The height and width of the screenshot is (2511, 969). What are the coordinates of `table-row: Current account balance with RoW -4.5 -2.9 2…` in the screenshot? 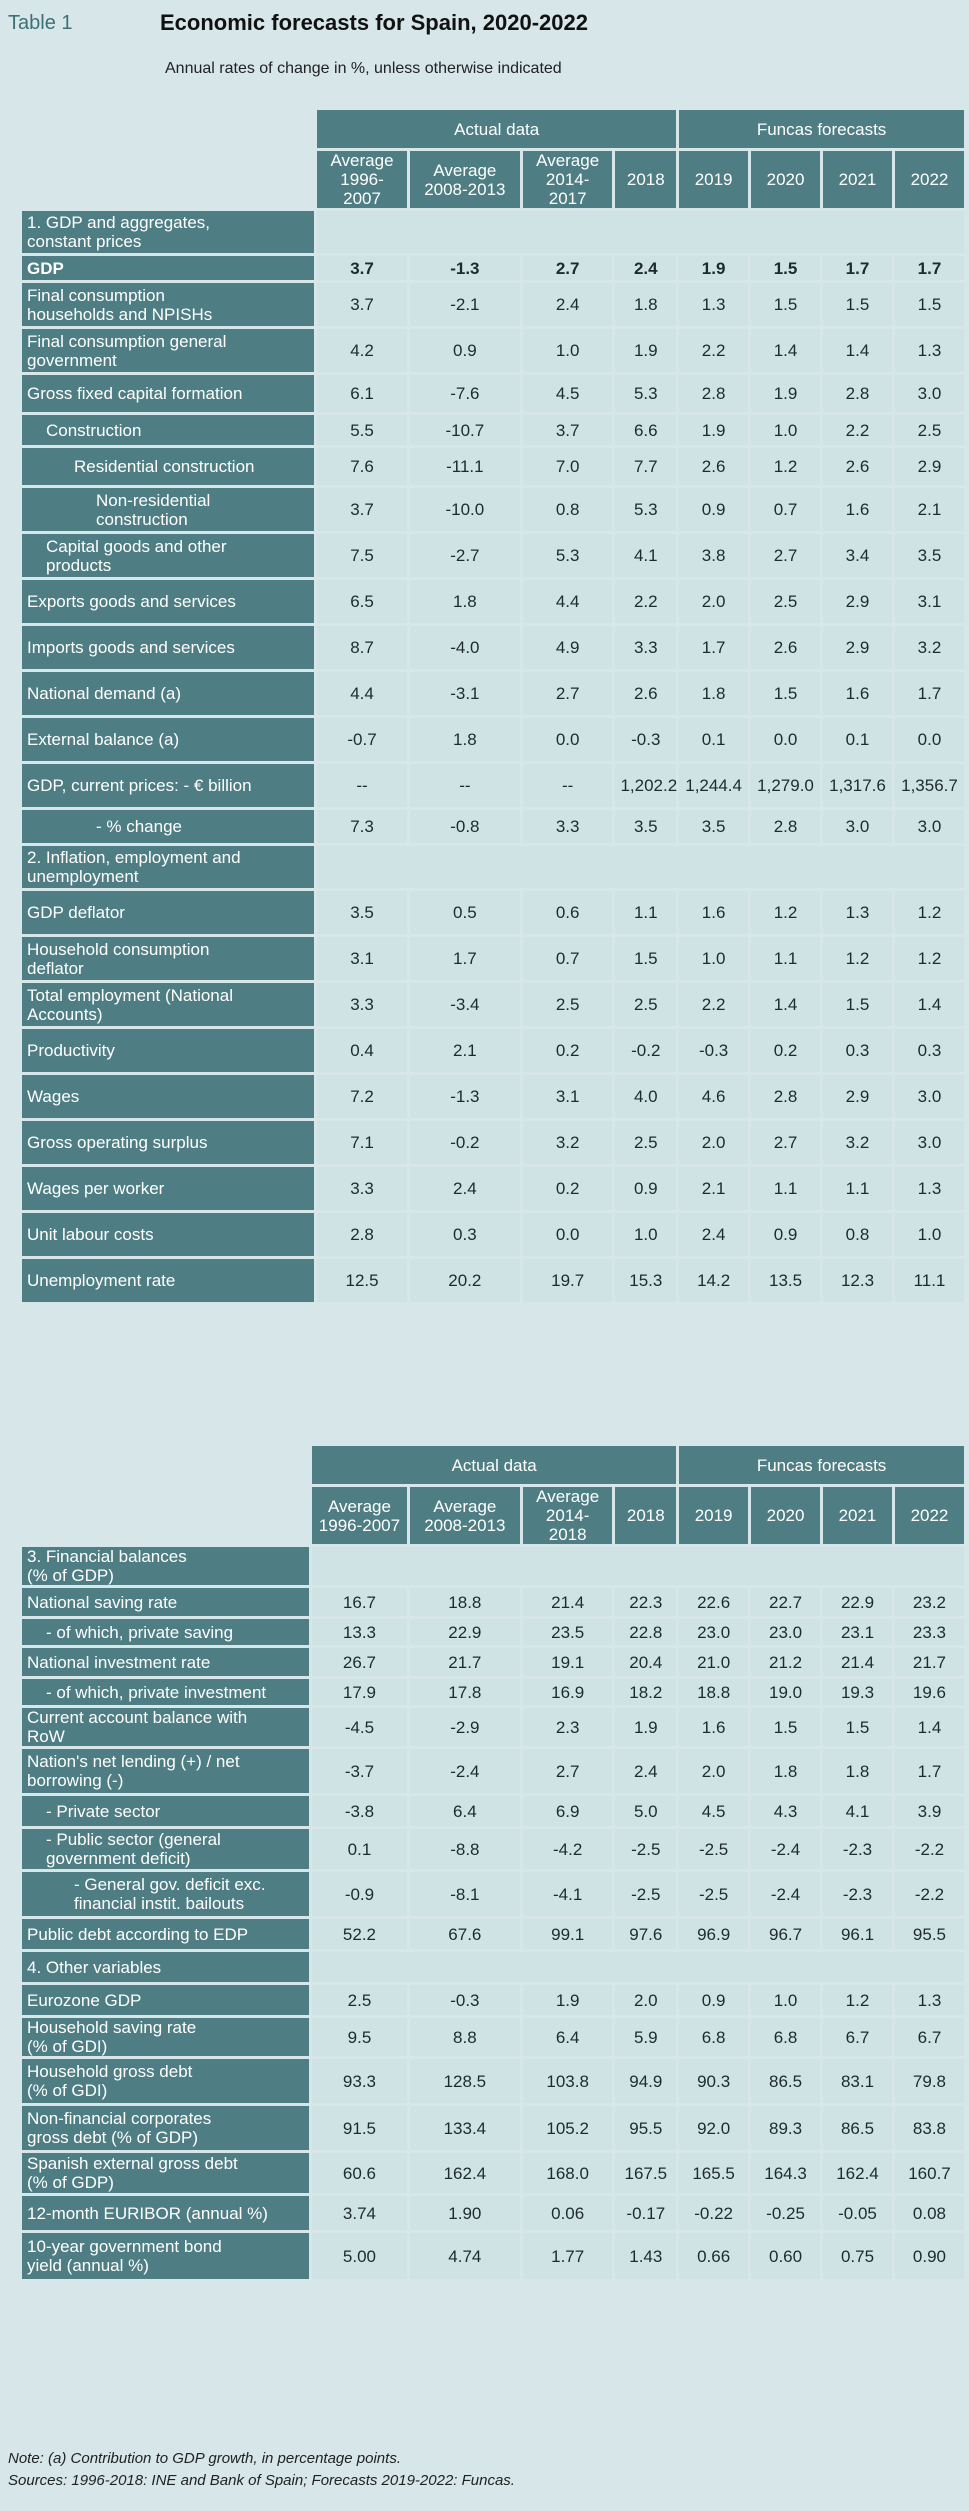 It's located at (493, 1727).